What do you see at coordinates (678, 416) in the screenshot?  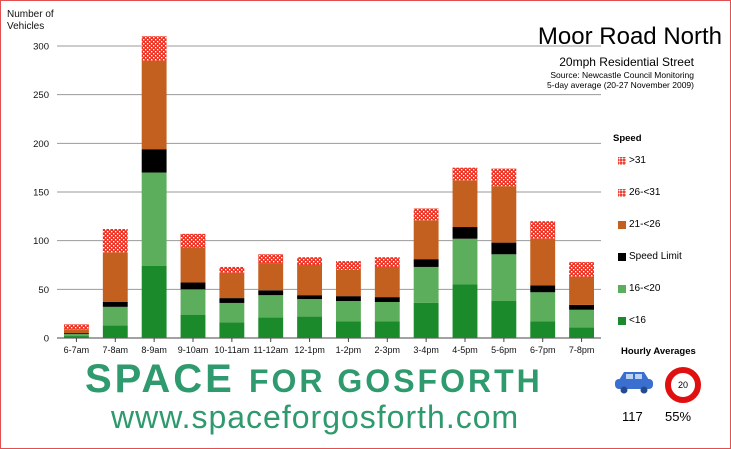 I see `hourly-speeding-percent: 55%` at bounding box center [678, 416].